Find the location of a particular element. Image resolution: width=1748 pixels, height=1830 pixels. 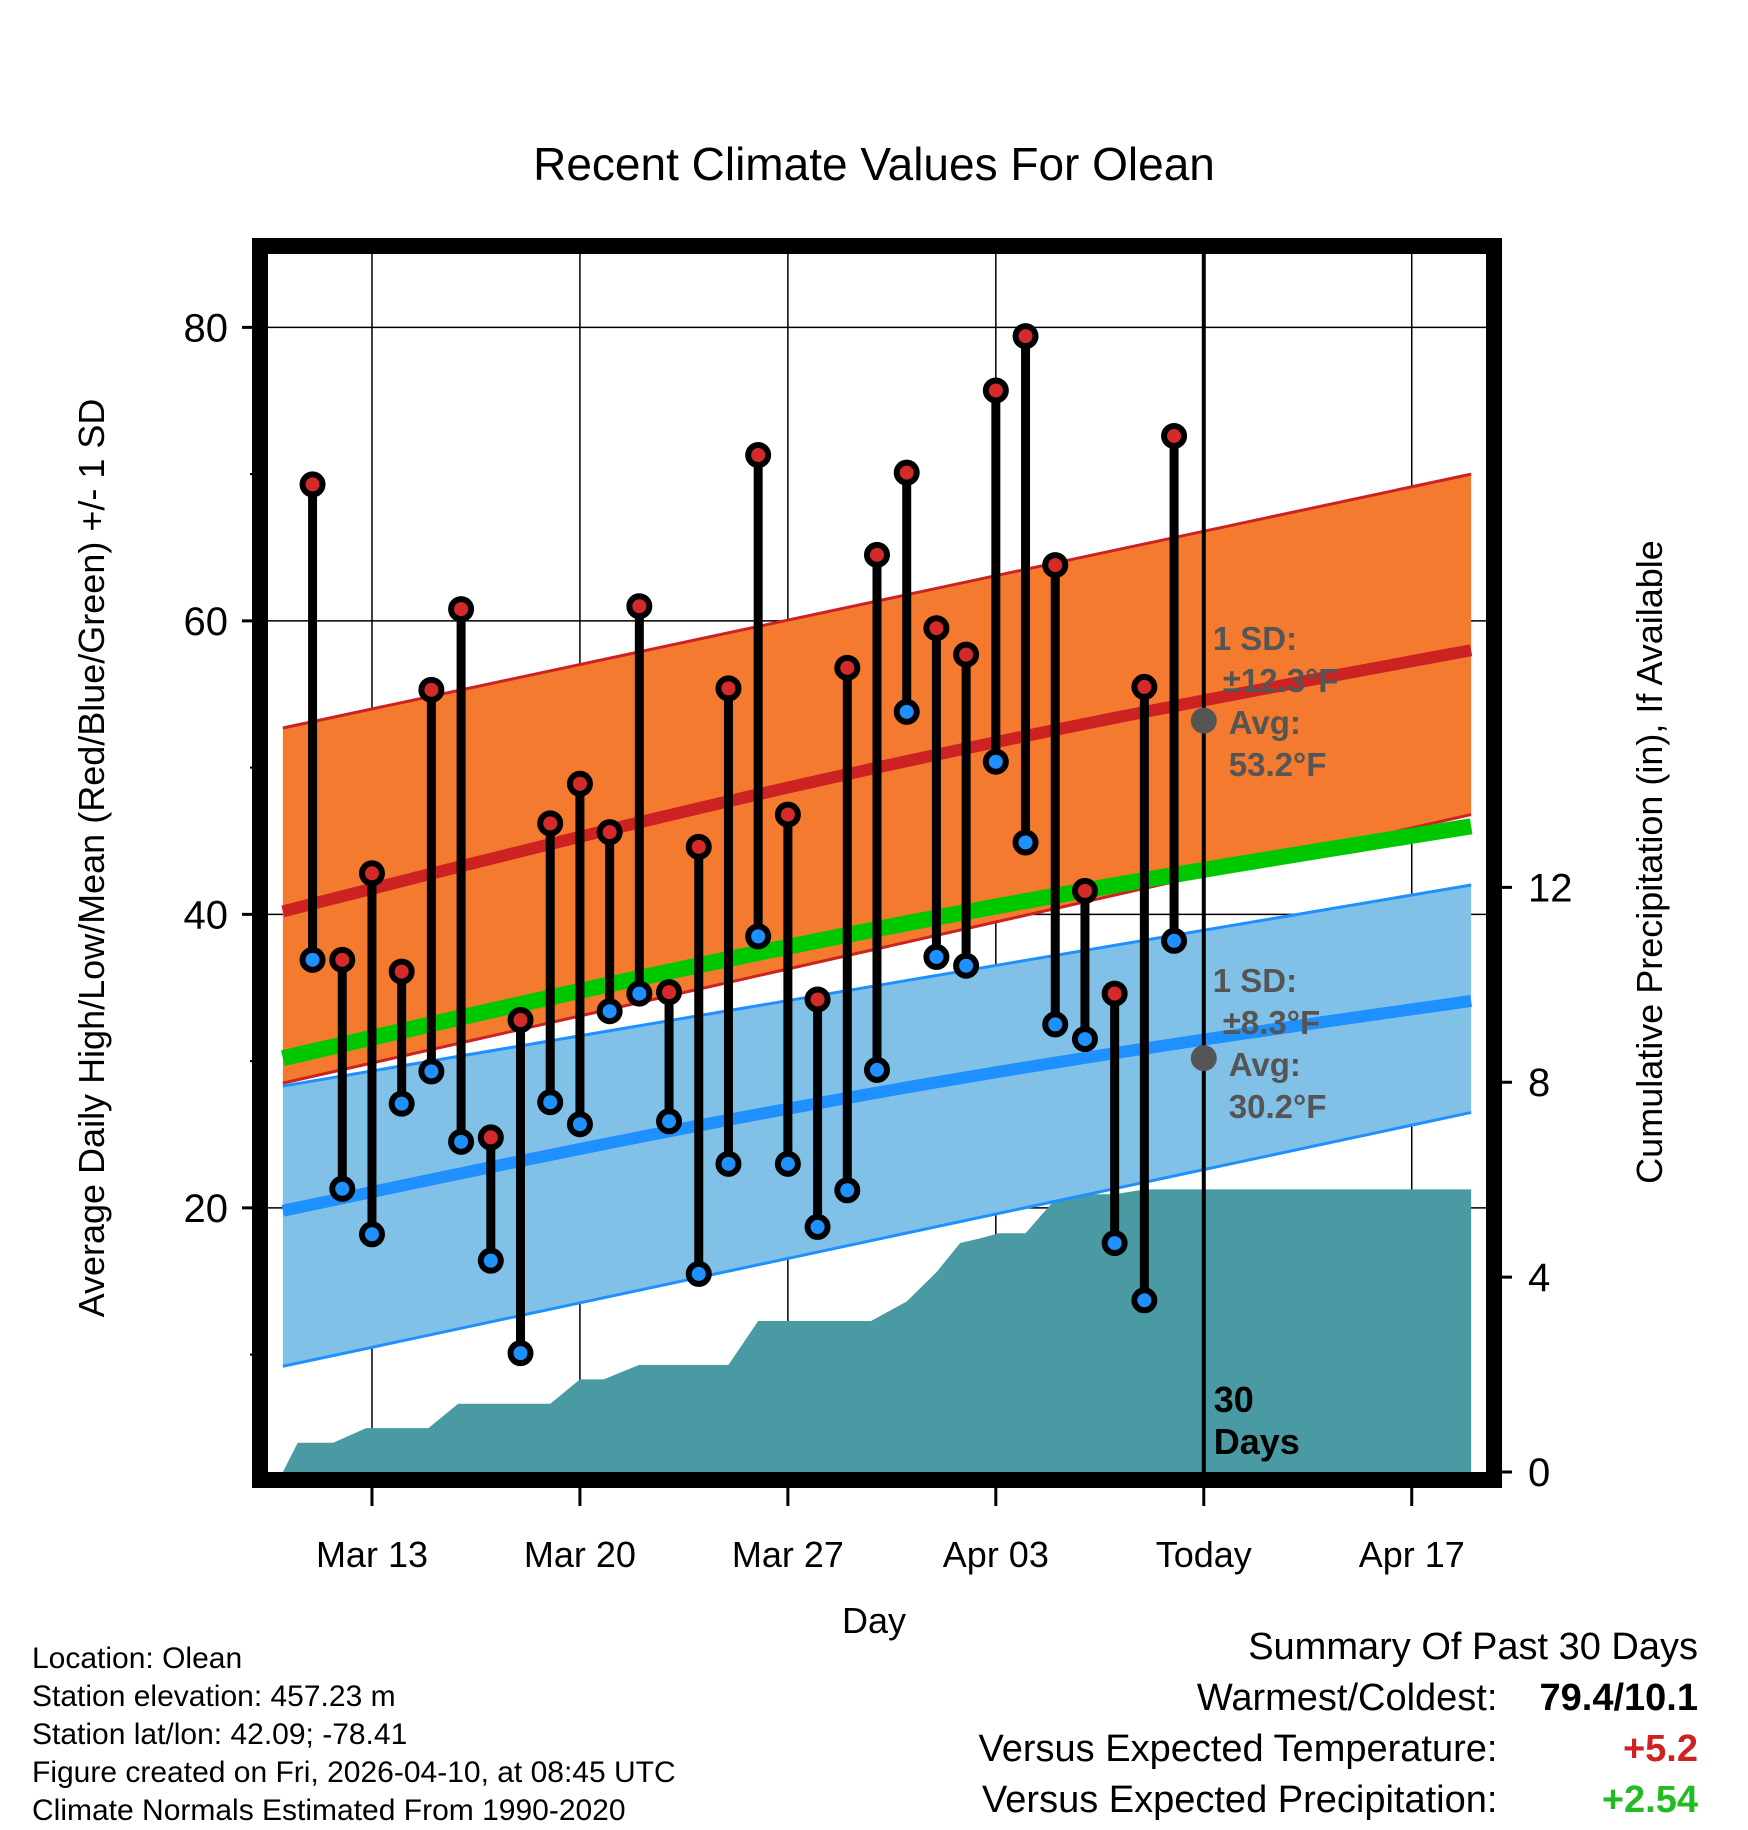

y2-tick-label: 8 is located at coordinates (1539, 1083).